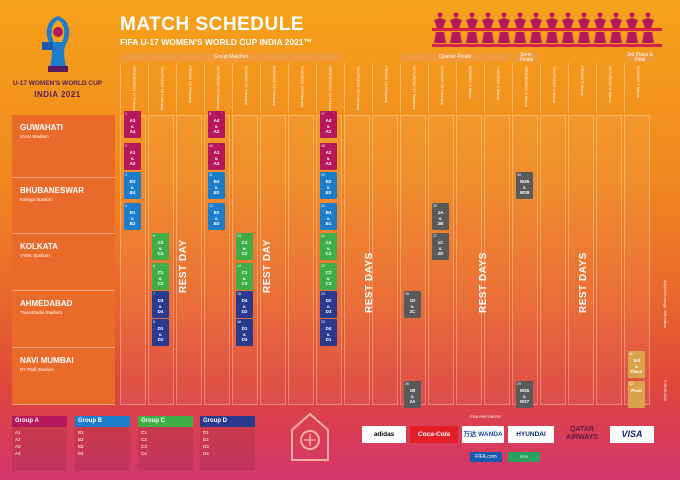  Describe the element at coordinates (632, 434) in the screenshot. I see `sponsor-visa: VISA` at that location.